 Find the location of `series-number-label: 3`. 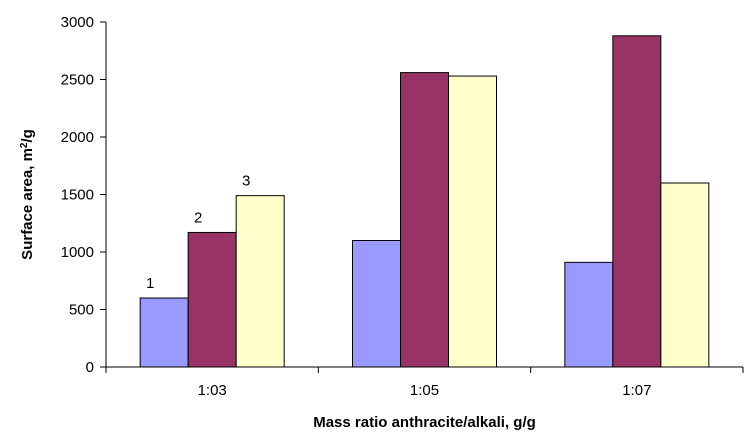

series-number-label: 3 is located at coordinates (246, 181).